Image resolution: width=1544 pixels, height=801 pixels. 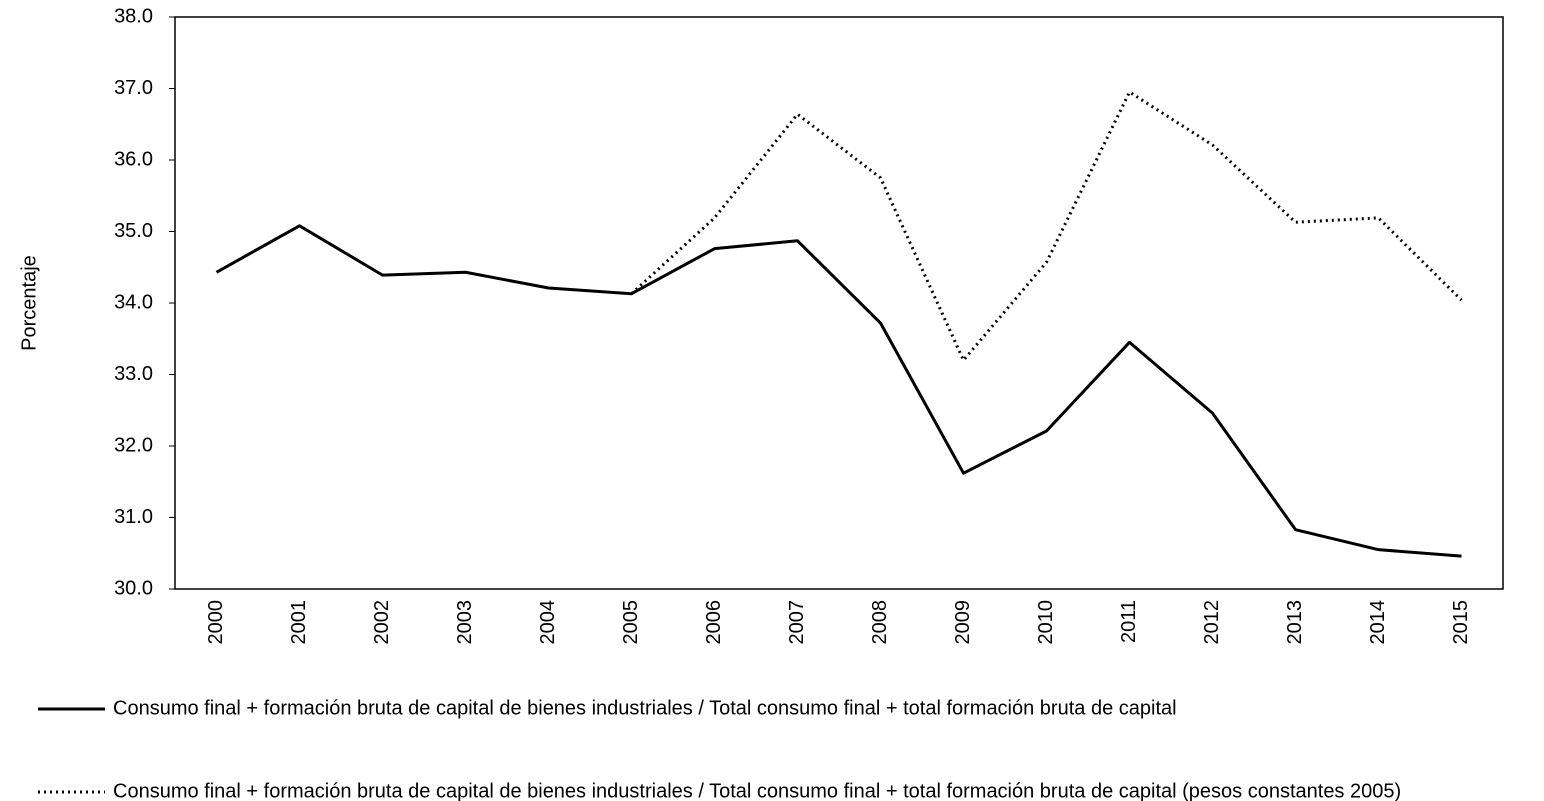 What do you see at coordinates (382, 622) in the screenshot?
I see `x-tick-label: 2002` at bounding box center [382, 622].